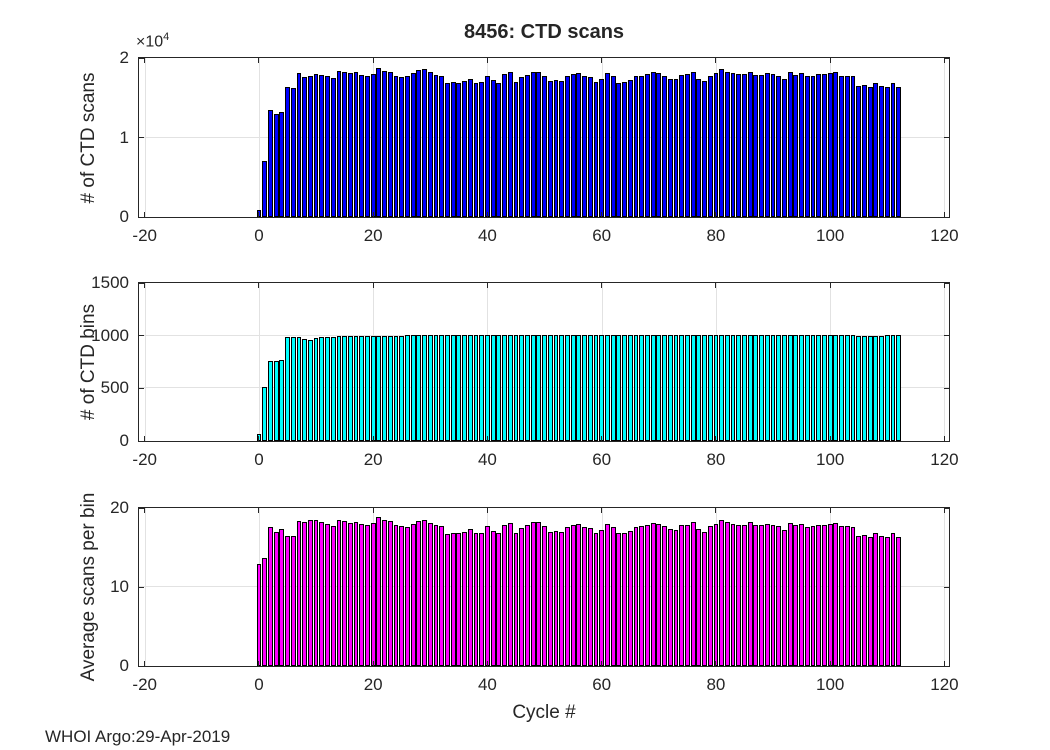 This screenshot has height=750, width=1050. I want to click on y-tick-label: 1000, so click(110, 335).